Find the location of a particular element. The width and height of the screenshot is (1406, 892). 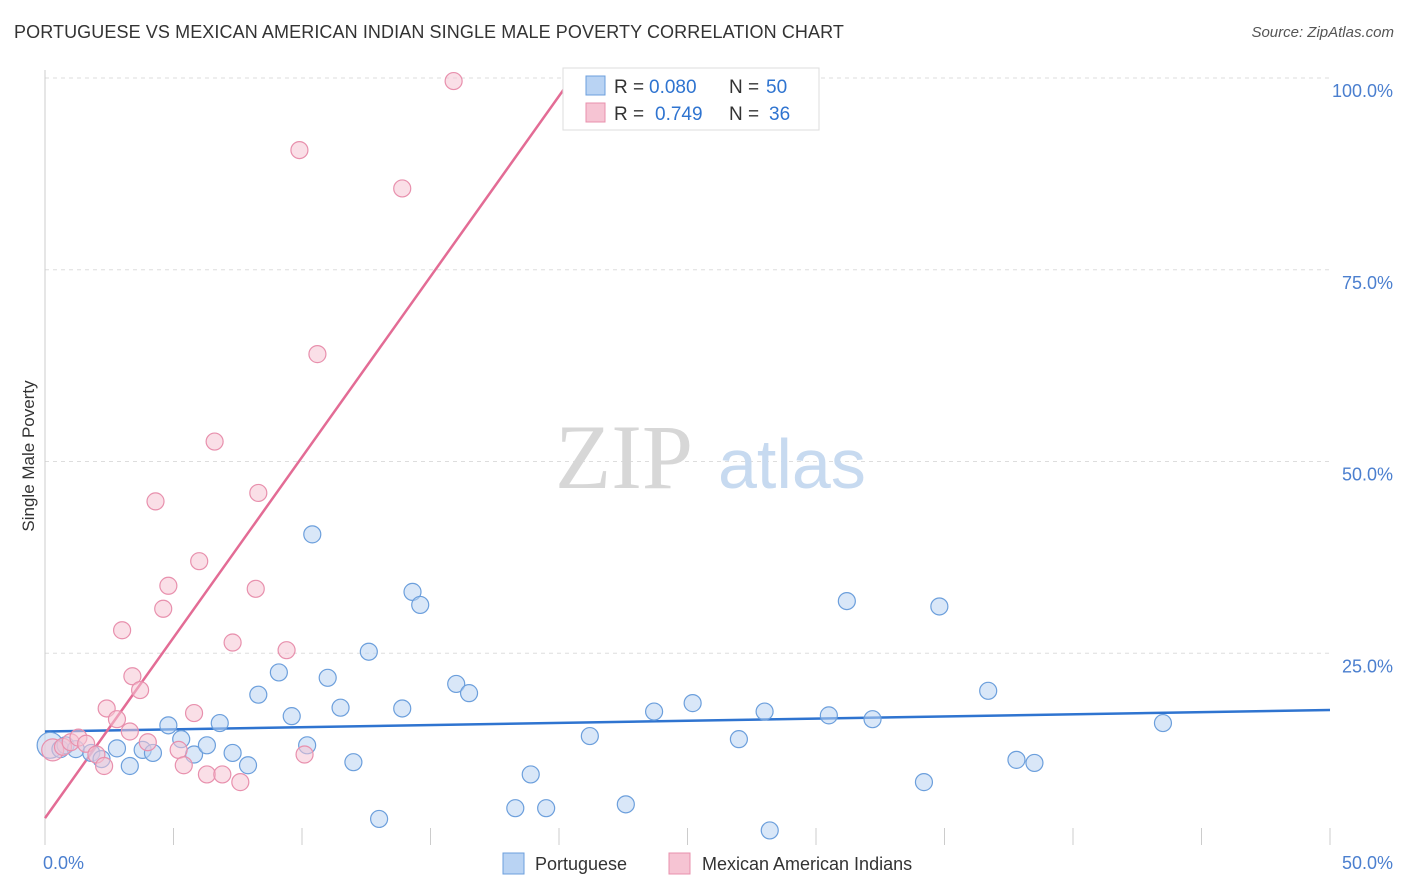

stats-r-value-1: 0.080 is located at coordinates (673, 87).